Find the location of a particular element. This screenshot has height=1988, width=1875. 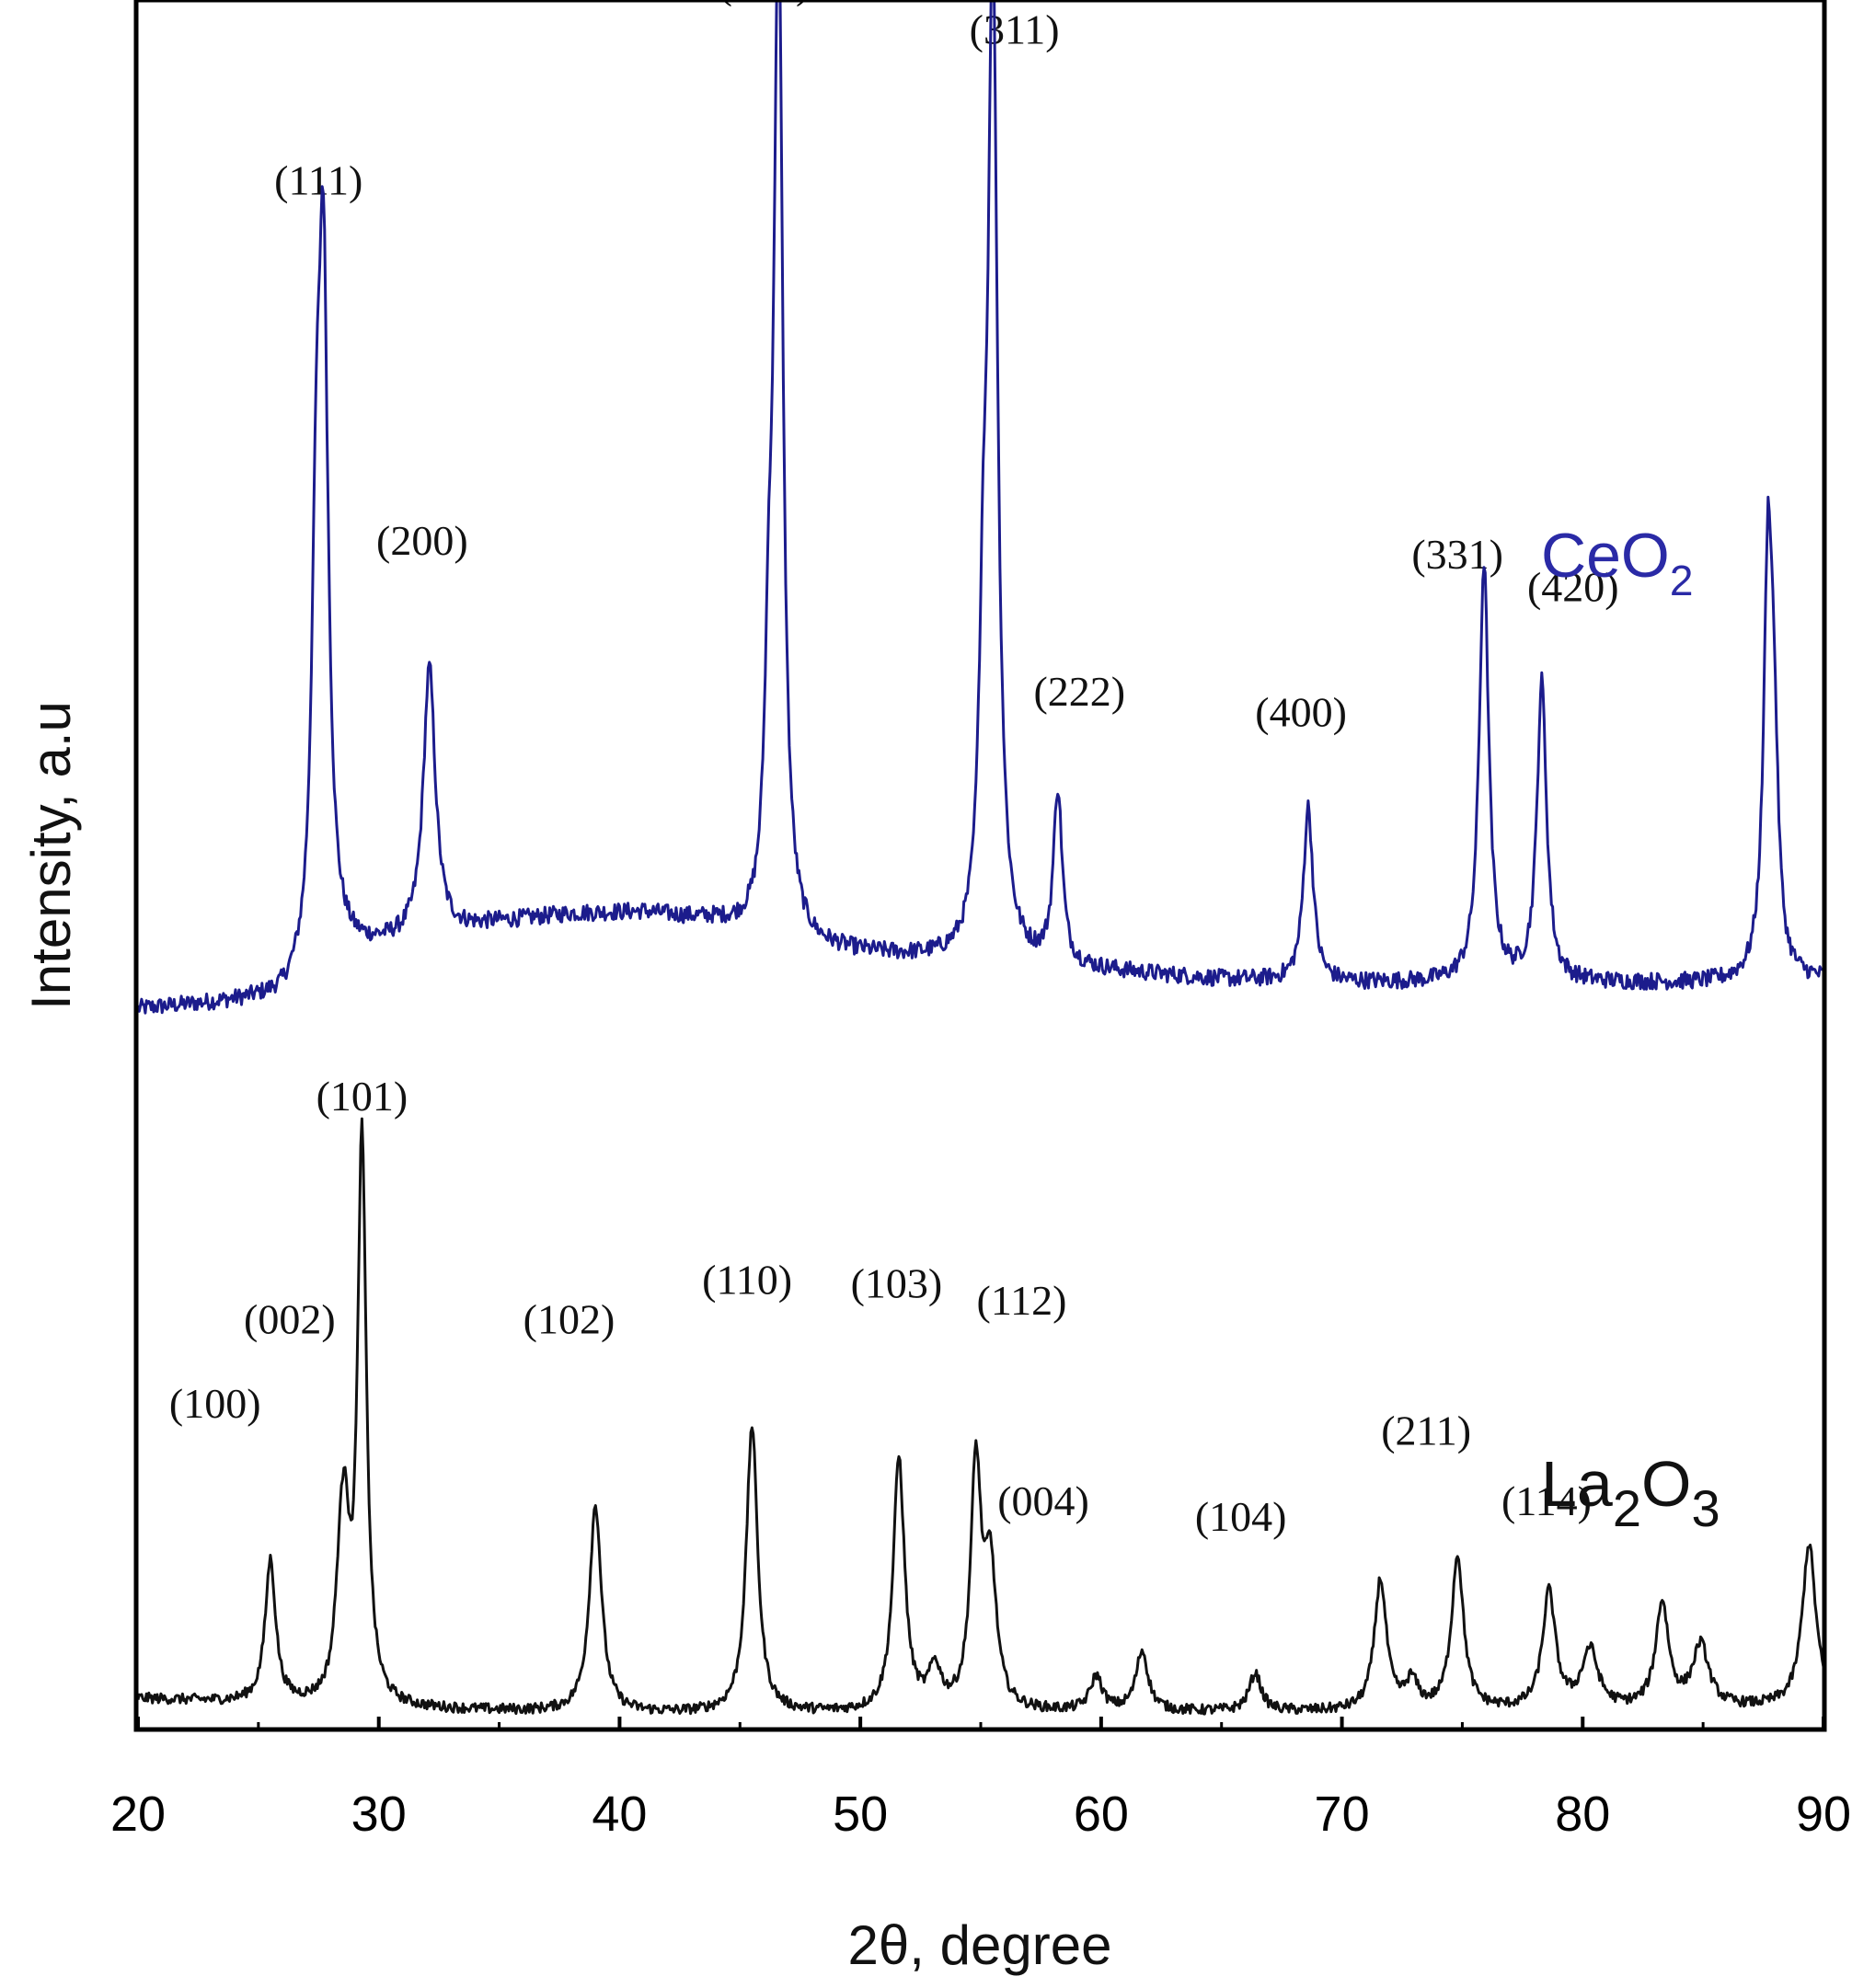

x-tick-label-5: 70 is located at coordinates (1342, 1814).